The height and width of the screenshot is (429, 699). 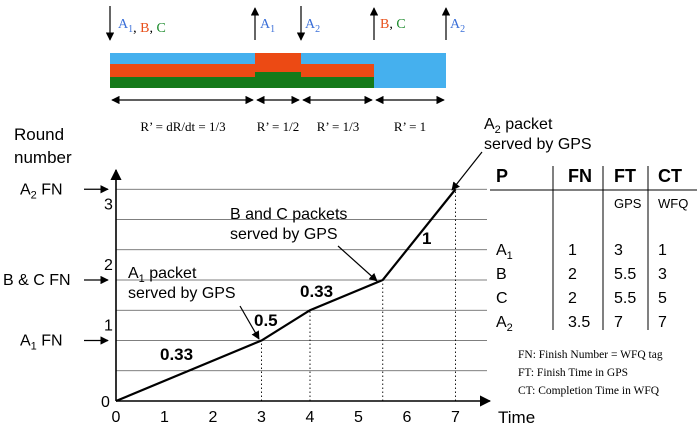 What do you see at coordinates (267, 26) in the screenshot?
I see `event-label-1: A1` at bounding box center [267, 26].